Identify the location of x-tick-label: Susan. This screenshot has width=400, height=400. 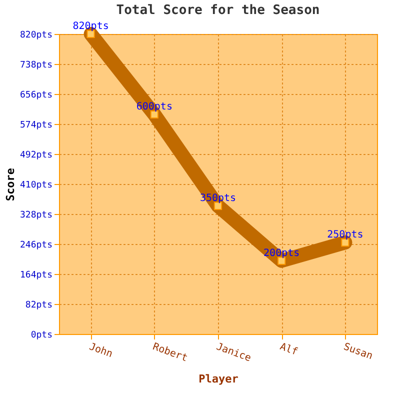
(358, 352).